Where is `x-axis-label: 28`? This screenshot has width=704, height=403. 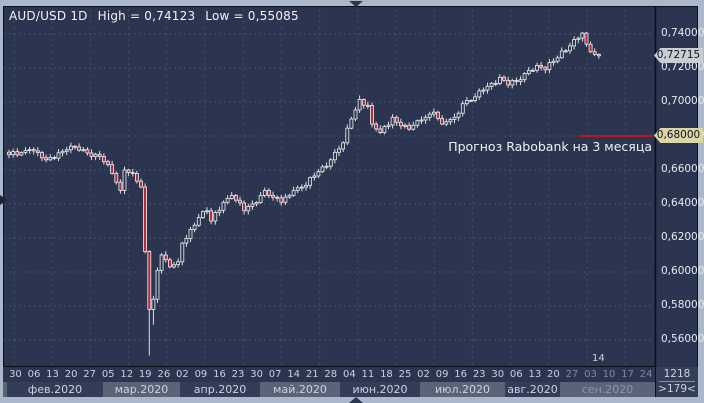
x-axis-label: 28 is located at coordinates (331, 374).